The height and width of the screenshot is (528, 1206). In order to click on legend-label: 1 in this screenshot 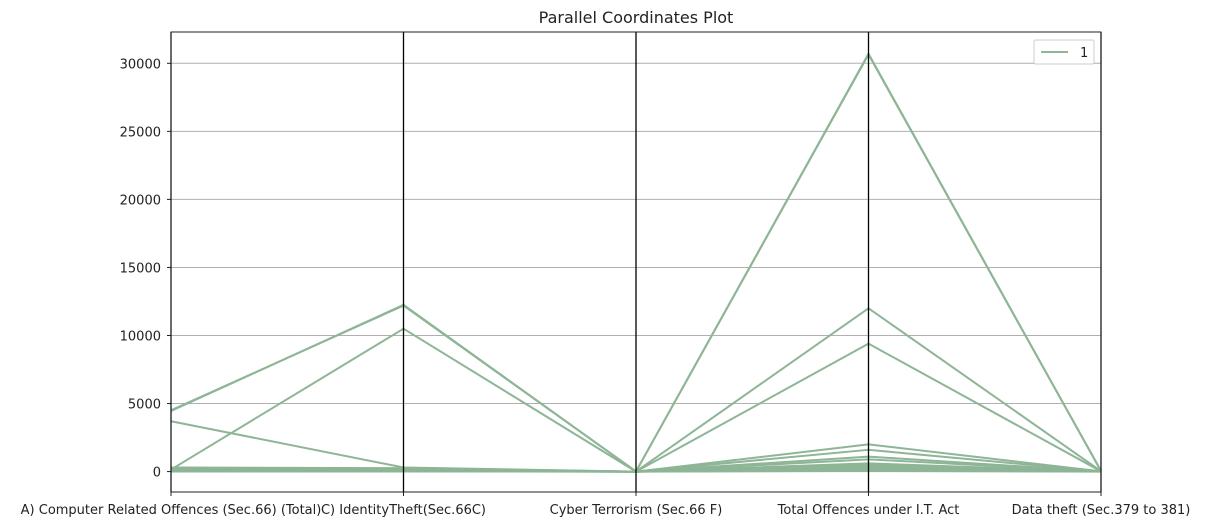, I will do `click(1084, 53)`.